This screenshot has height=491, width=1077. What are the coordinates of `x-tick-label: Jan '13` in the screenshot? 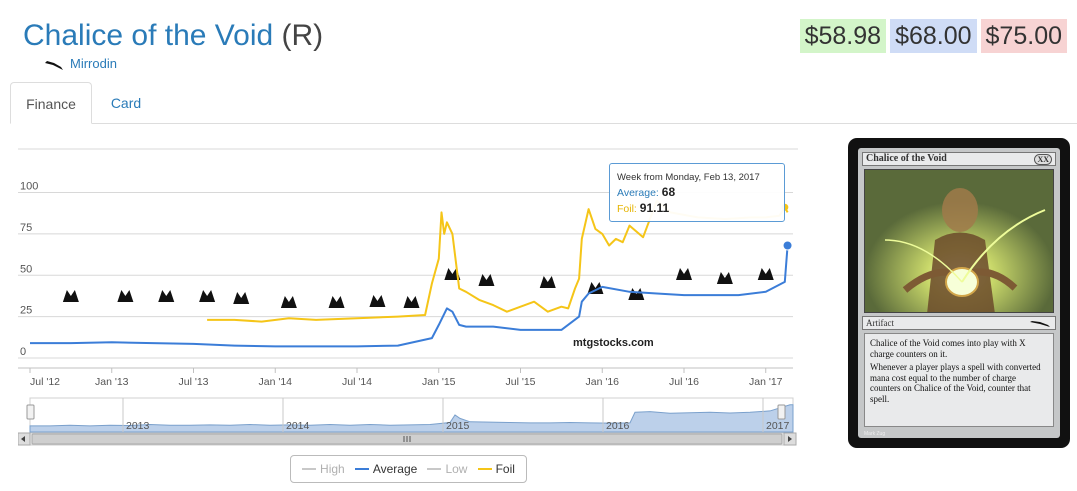 It's located at (112, 382).